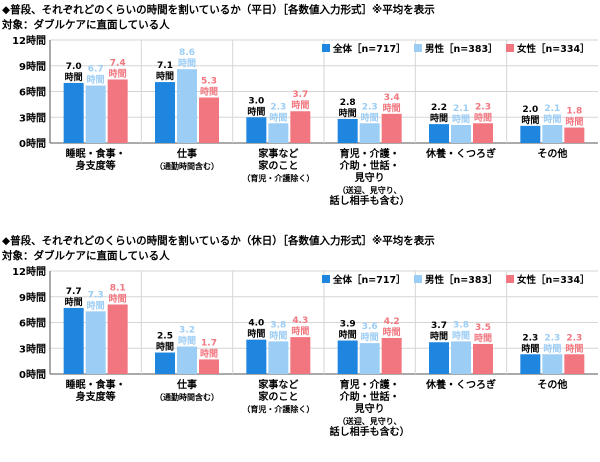 This screenshot has height=462, width=600. What do you see at coordinates (439, 326) in the screenshot?
I see `data-label: 3.7` at bounding box center [439, 326].